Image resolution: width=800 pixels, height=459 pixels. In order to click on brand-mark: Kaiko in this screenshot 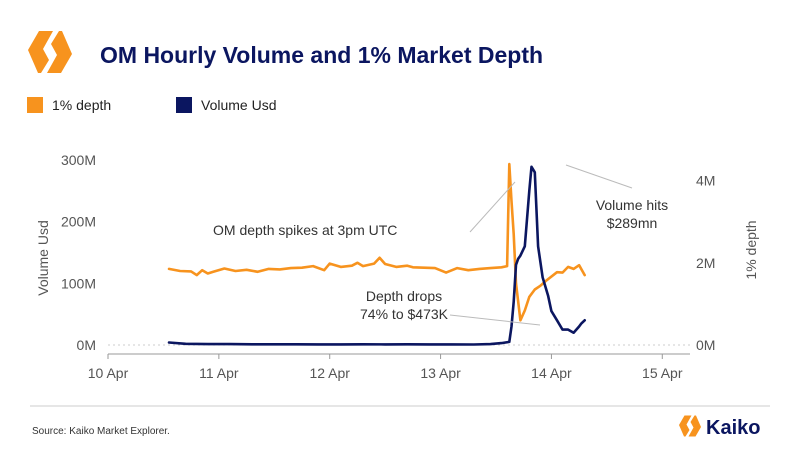, I will do `click(719, 427)`.